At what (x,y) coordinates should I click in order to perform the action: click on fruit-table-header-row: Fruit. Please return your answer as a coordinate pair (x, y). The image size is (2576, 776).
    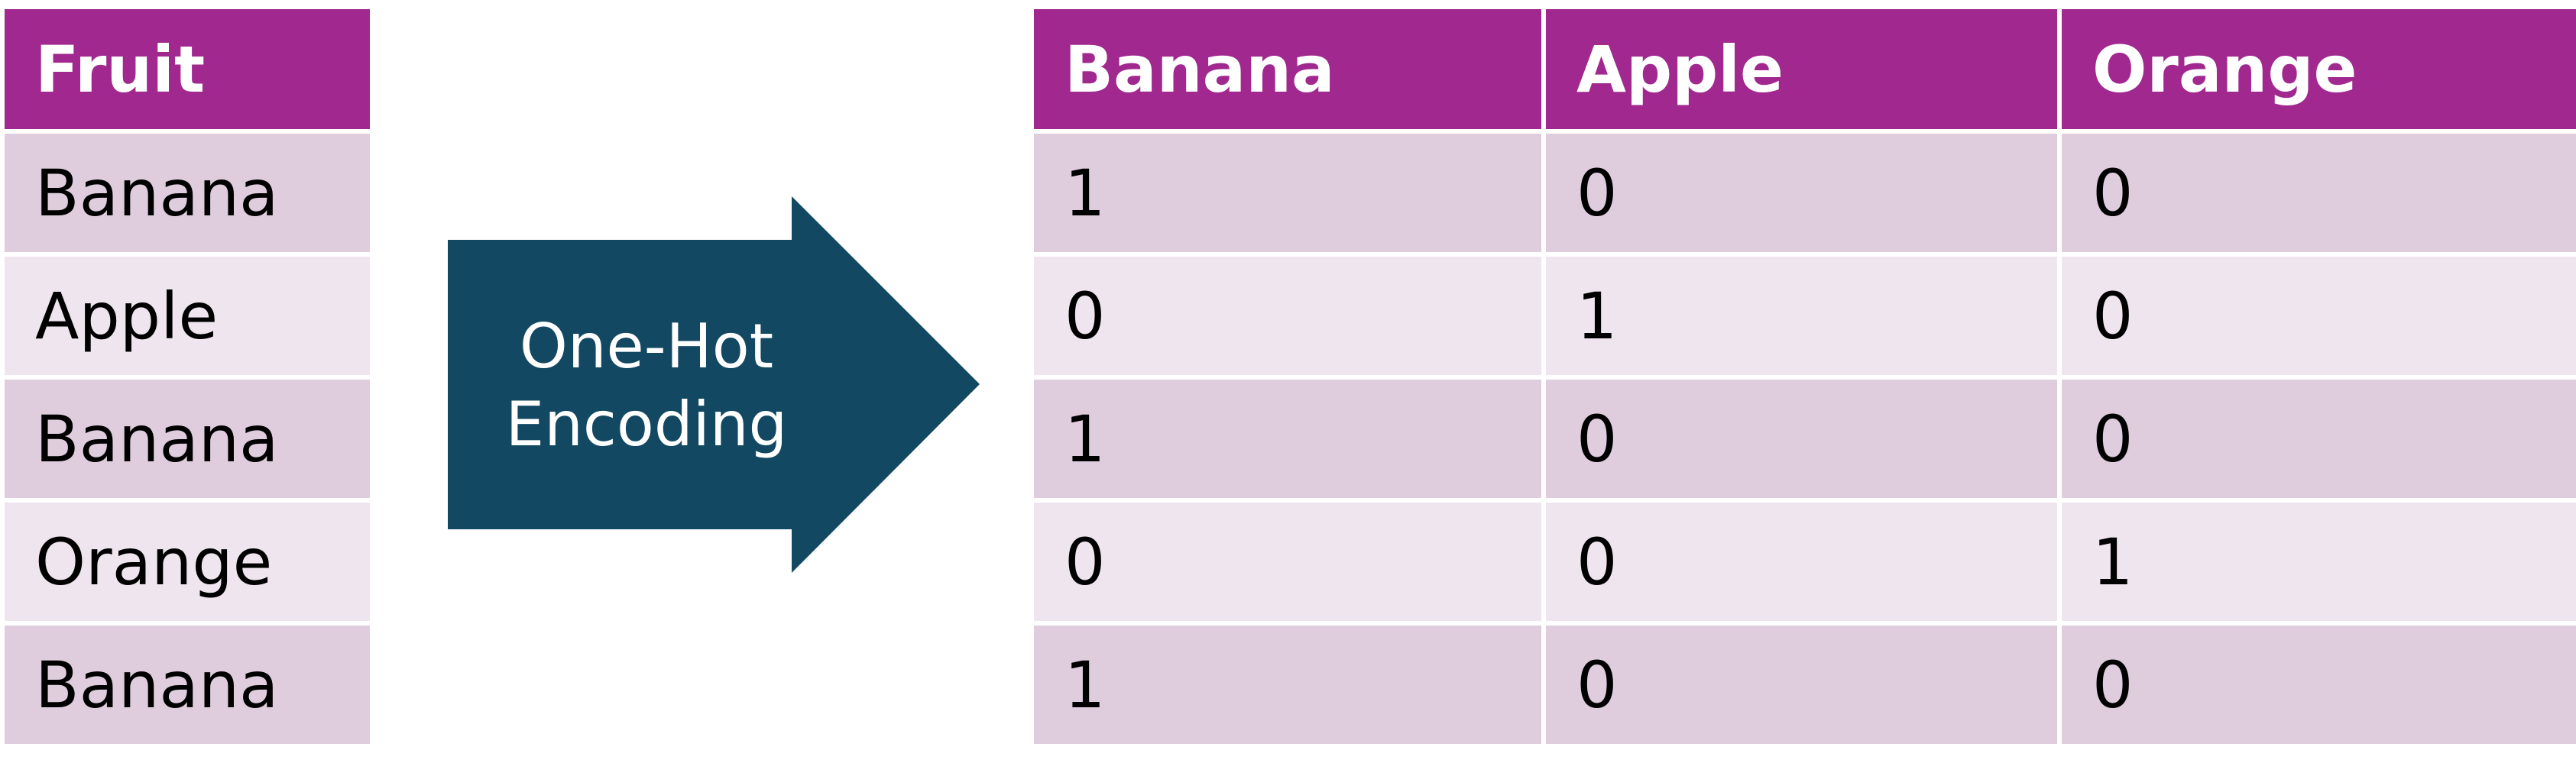
    Looking at the image, I should click on (187, 69).